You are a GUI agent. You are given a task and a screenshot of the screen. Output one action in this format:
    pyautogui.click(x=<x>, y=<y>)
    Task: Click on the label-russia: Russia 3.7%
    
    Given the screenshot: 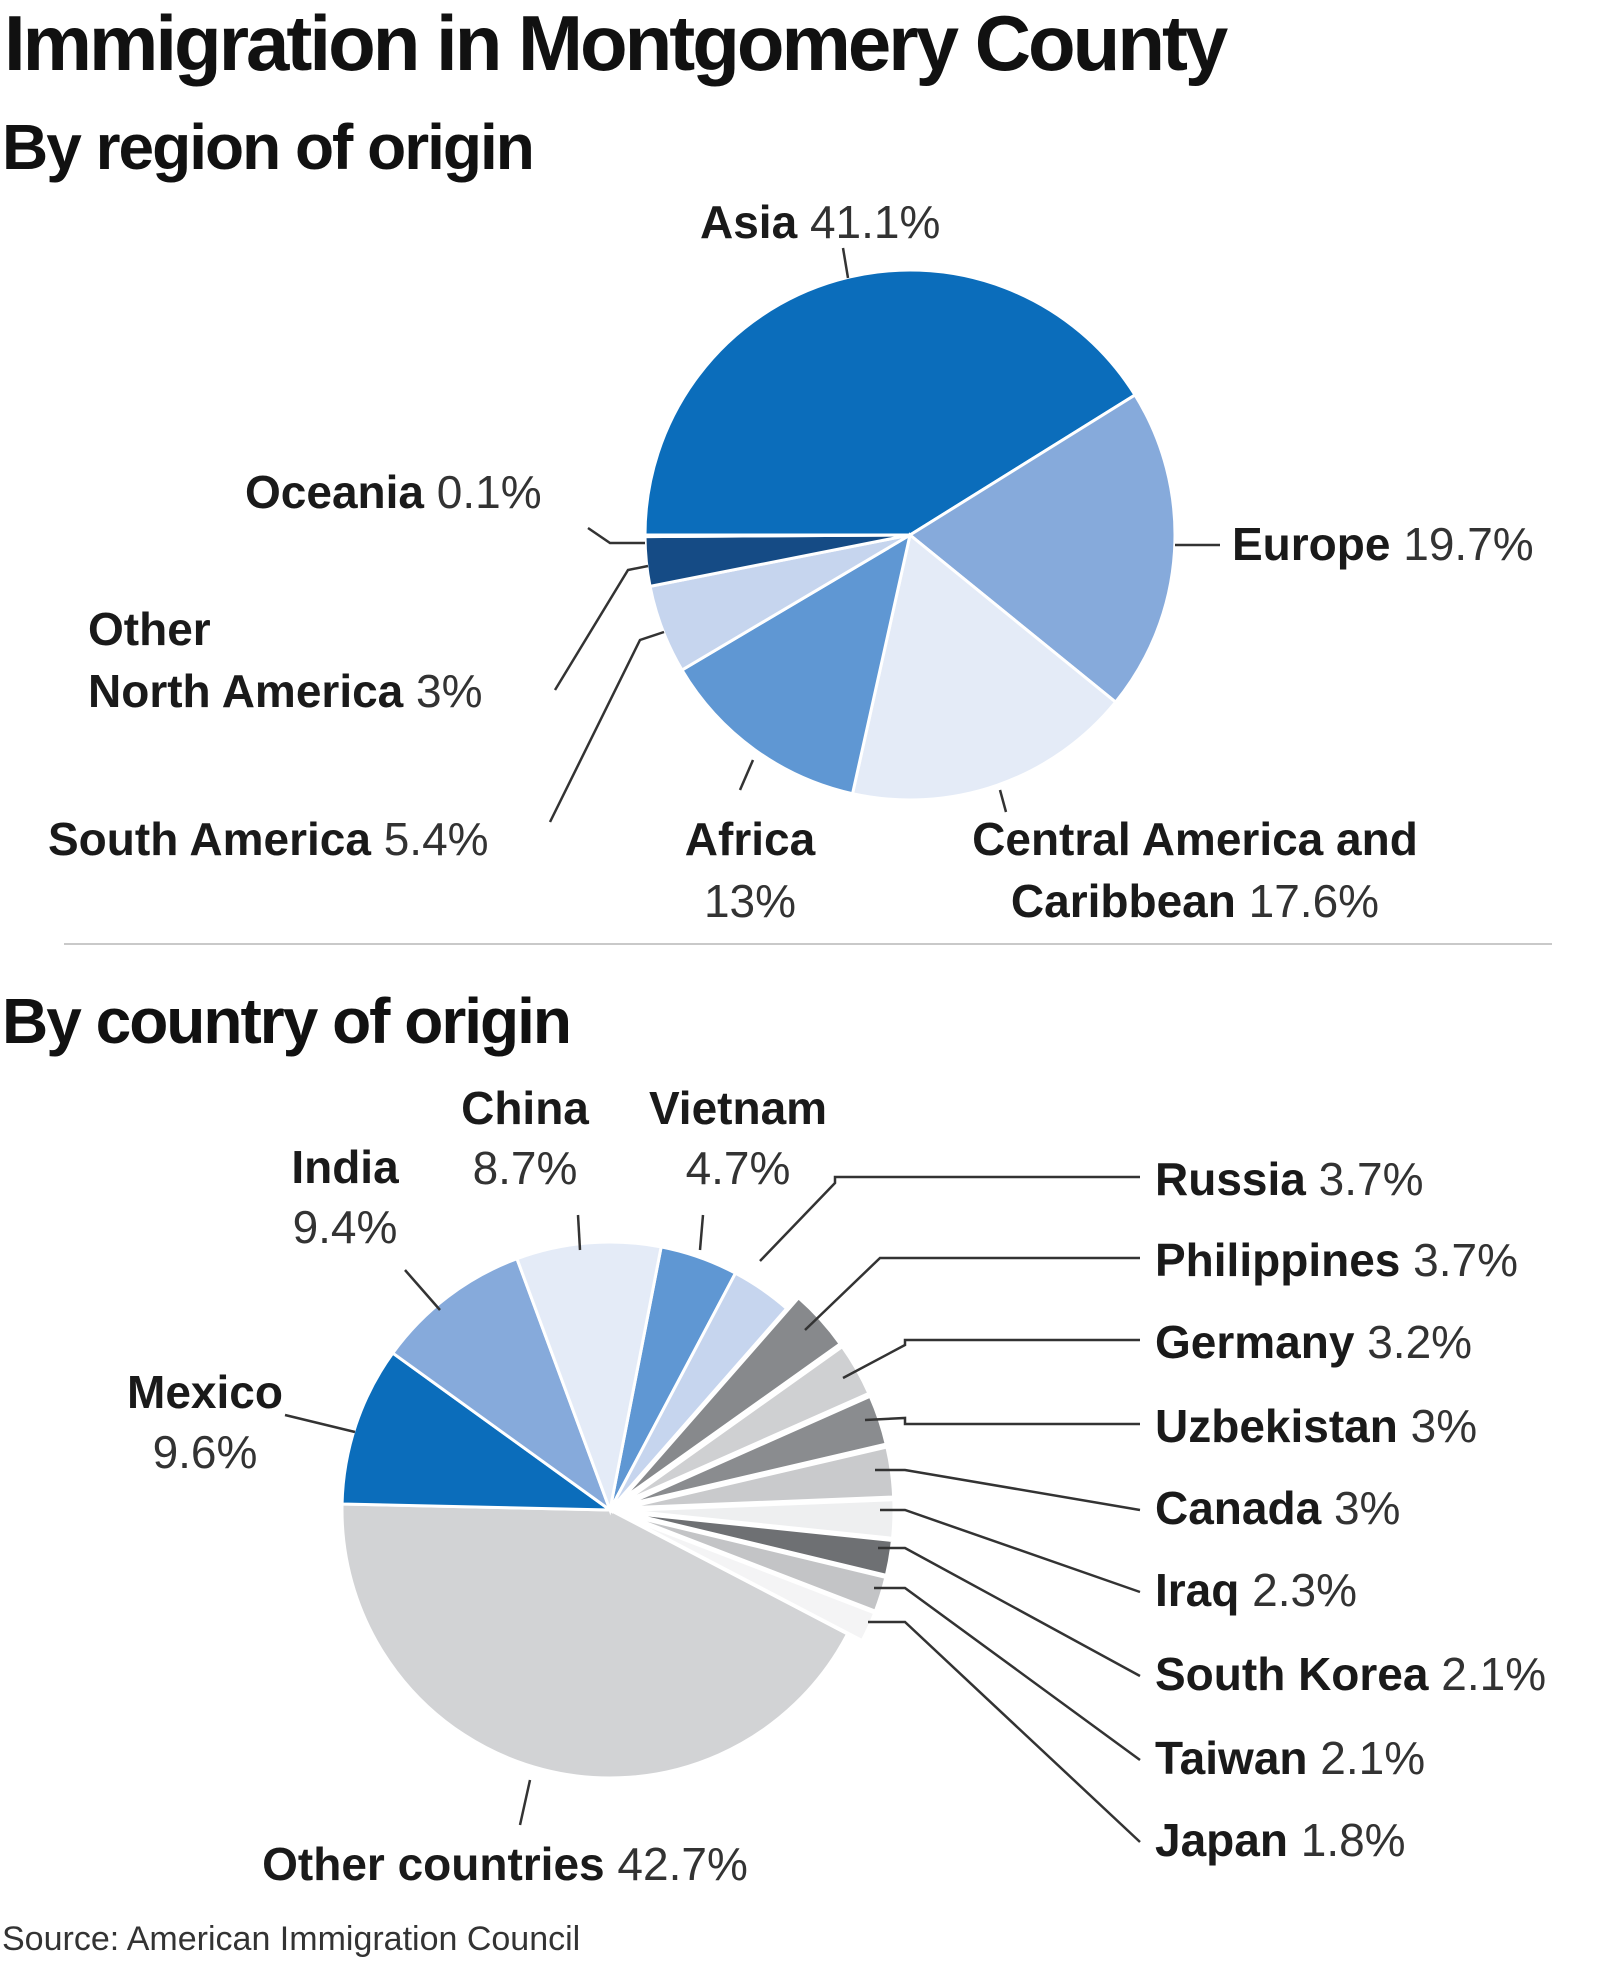 What is the action you would take?
    pyautogui.click(x=1289, y=1179)
    